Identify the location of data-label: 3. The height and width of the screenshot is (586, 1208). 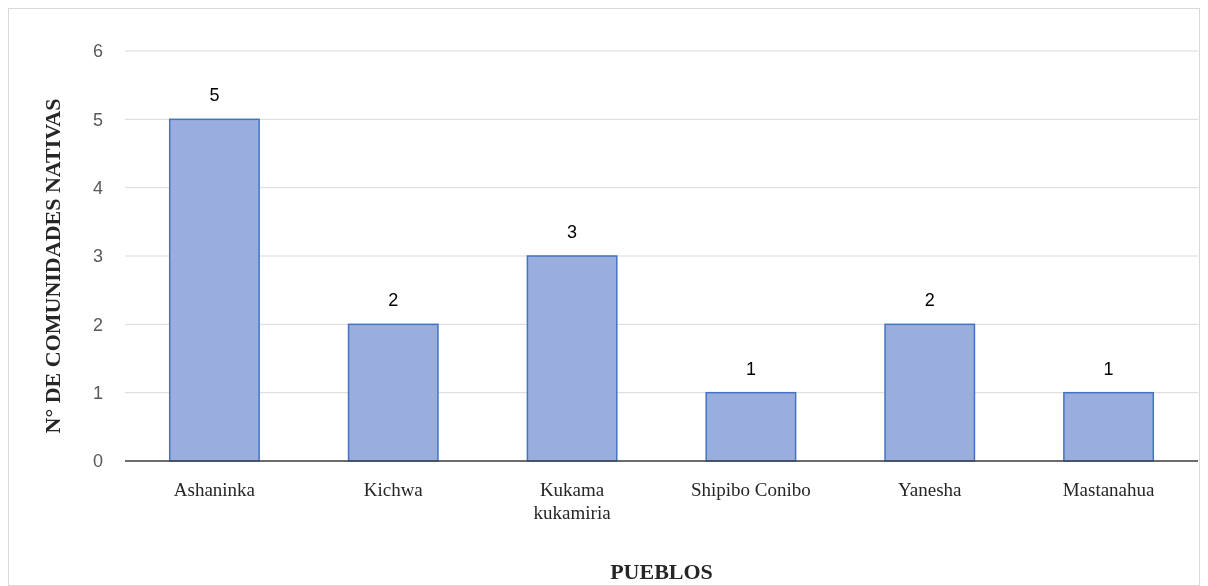
(572, 232).